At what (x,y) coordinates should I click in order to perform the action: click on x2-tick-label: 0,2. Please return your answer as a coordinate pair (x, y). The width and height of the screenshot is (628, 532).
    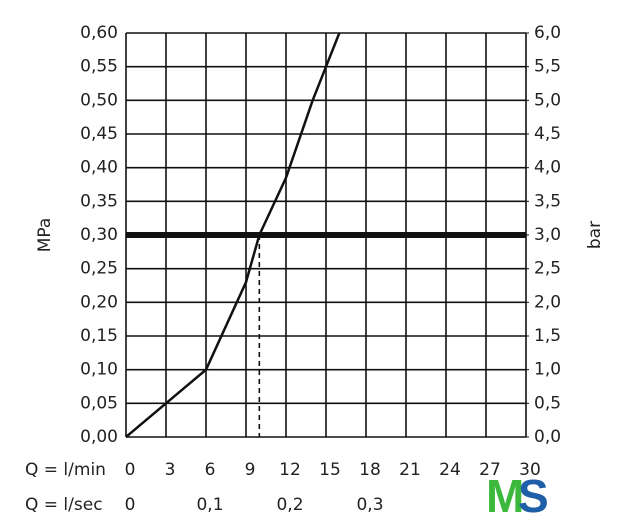
    Looking at the image, I should click on (289, 505).